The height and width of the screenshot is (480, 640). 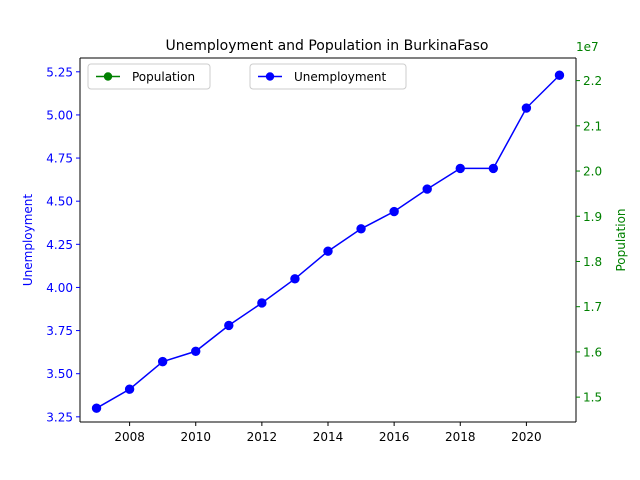 I want to click on right-y-tick-label: 1.8, so click(x=592, y=262).